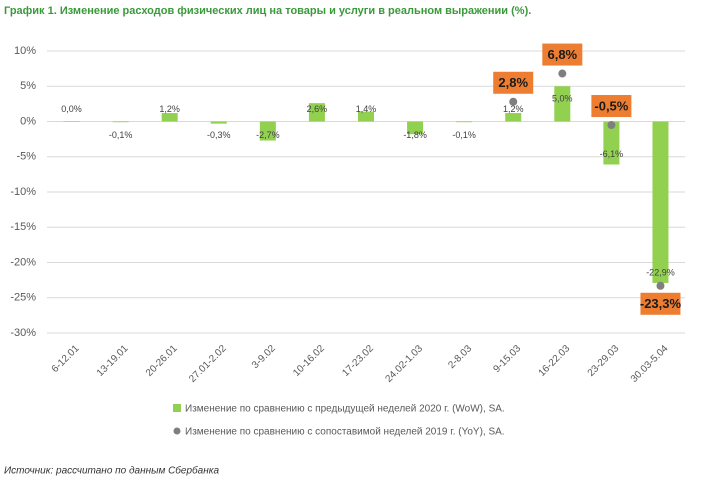 This screenshot has height=482, width=701. Describe the element at coordinates (404, 364) in the screenshot. I see `x-tick-label: 24.02-1.03` at that location.